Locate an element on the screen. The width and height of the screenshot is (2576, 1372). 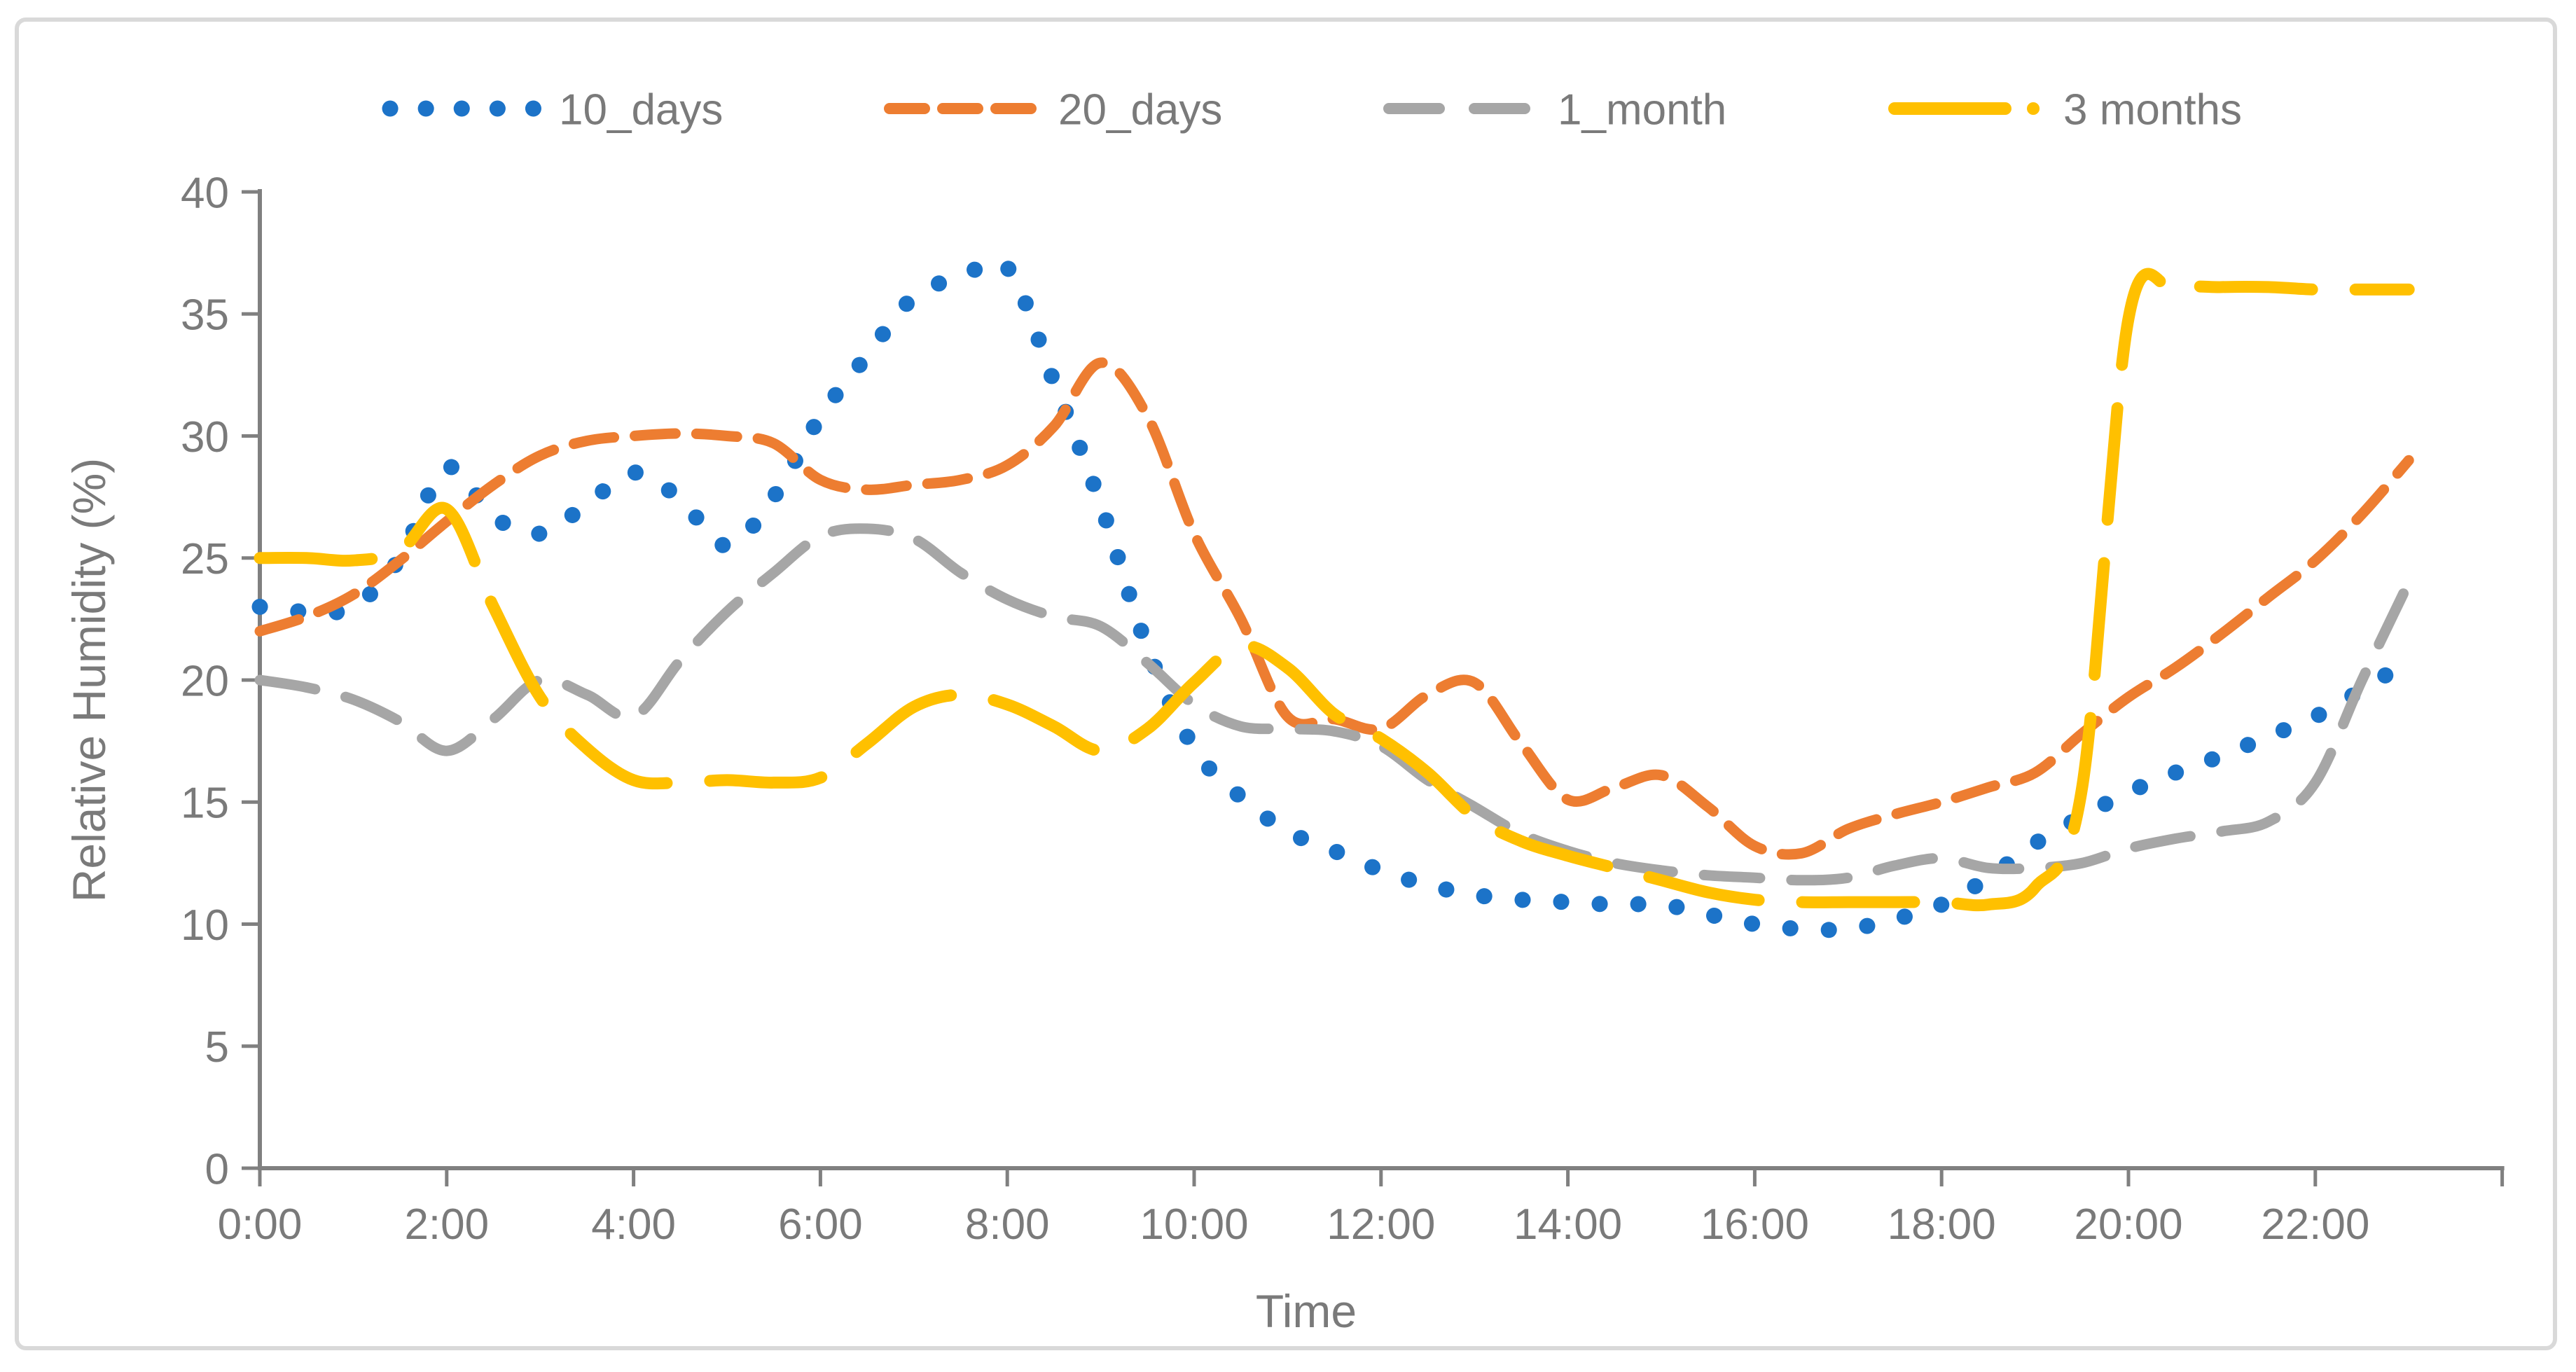
legend-label-20_days: 20_days is located at coordinates (1140, 109).